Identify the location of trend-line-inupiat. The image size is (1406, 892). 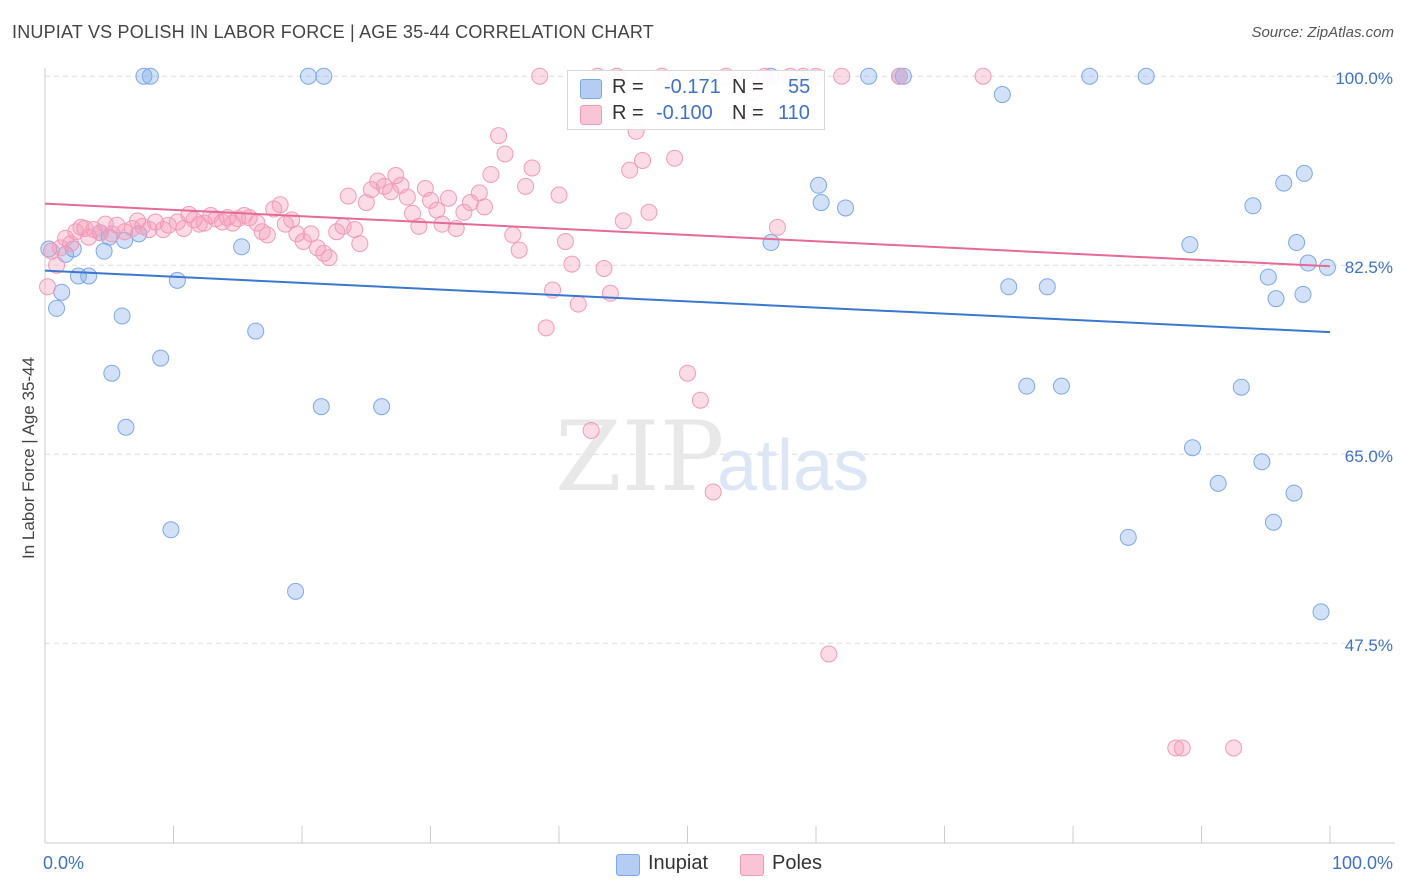
(687, 301).